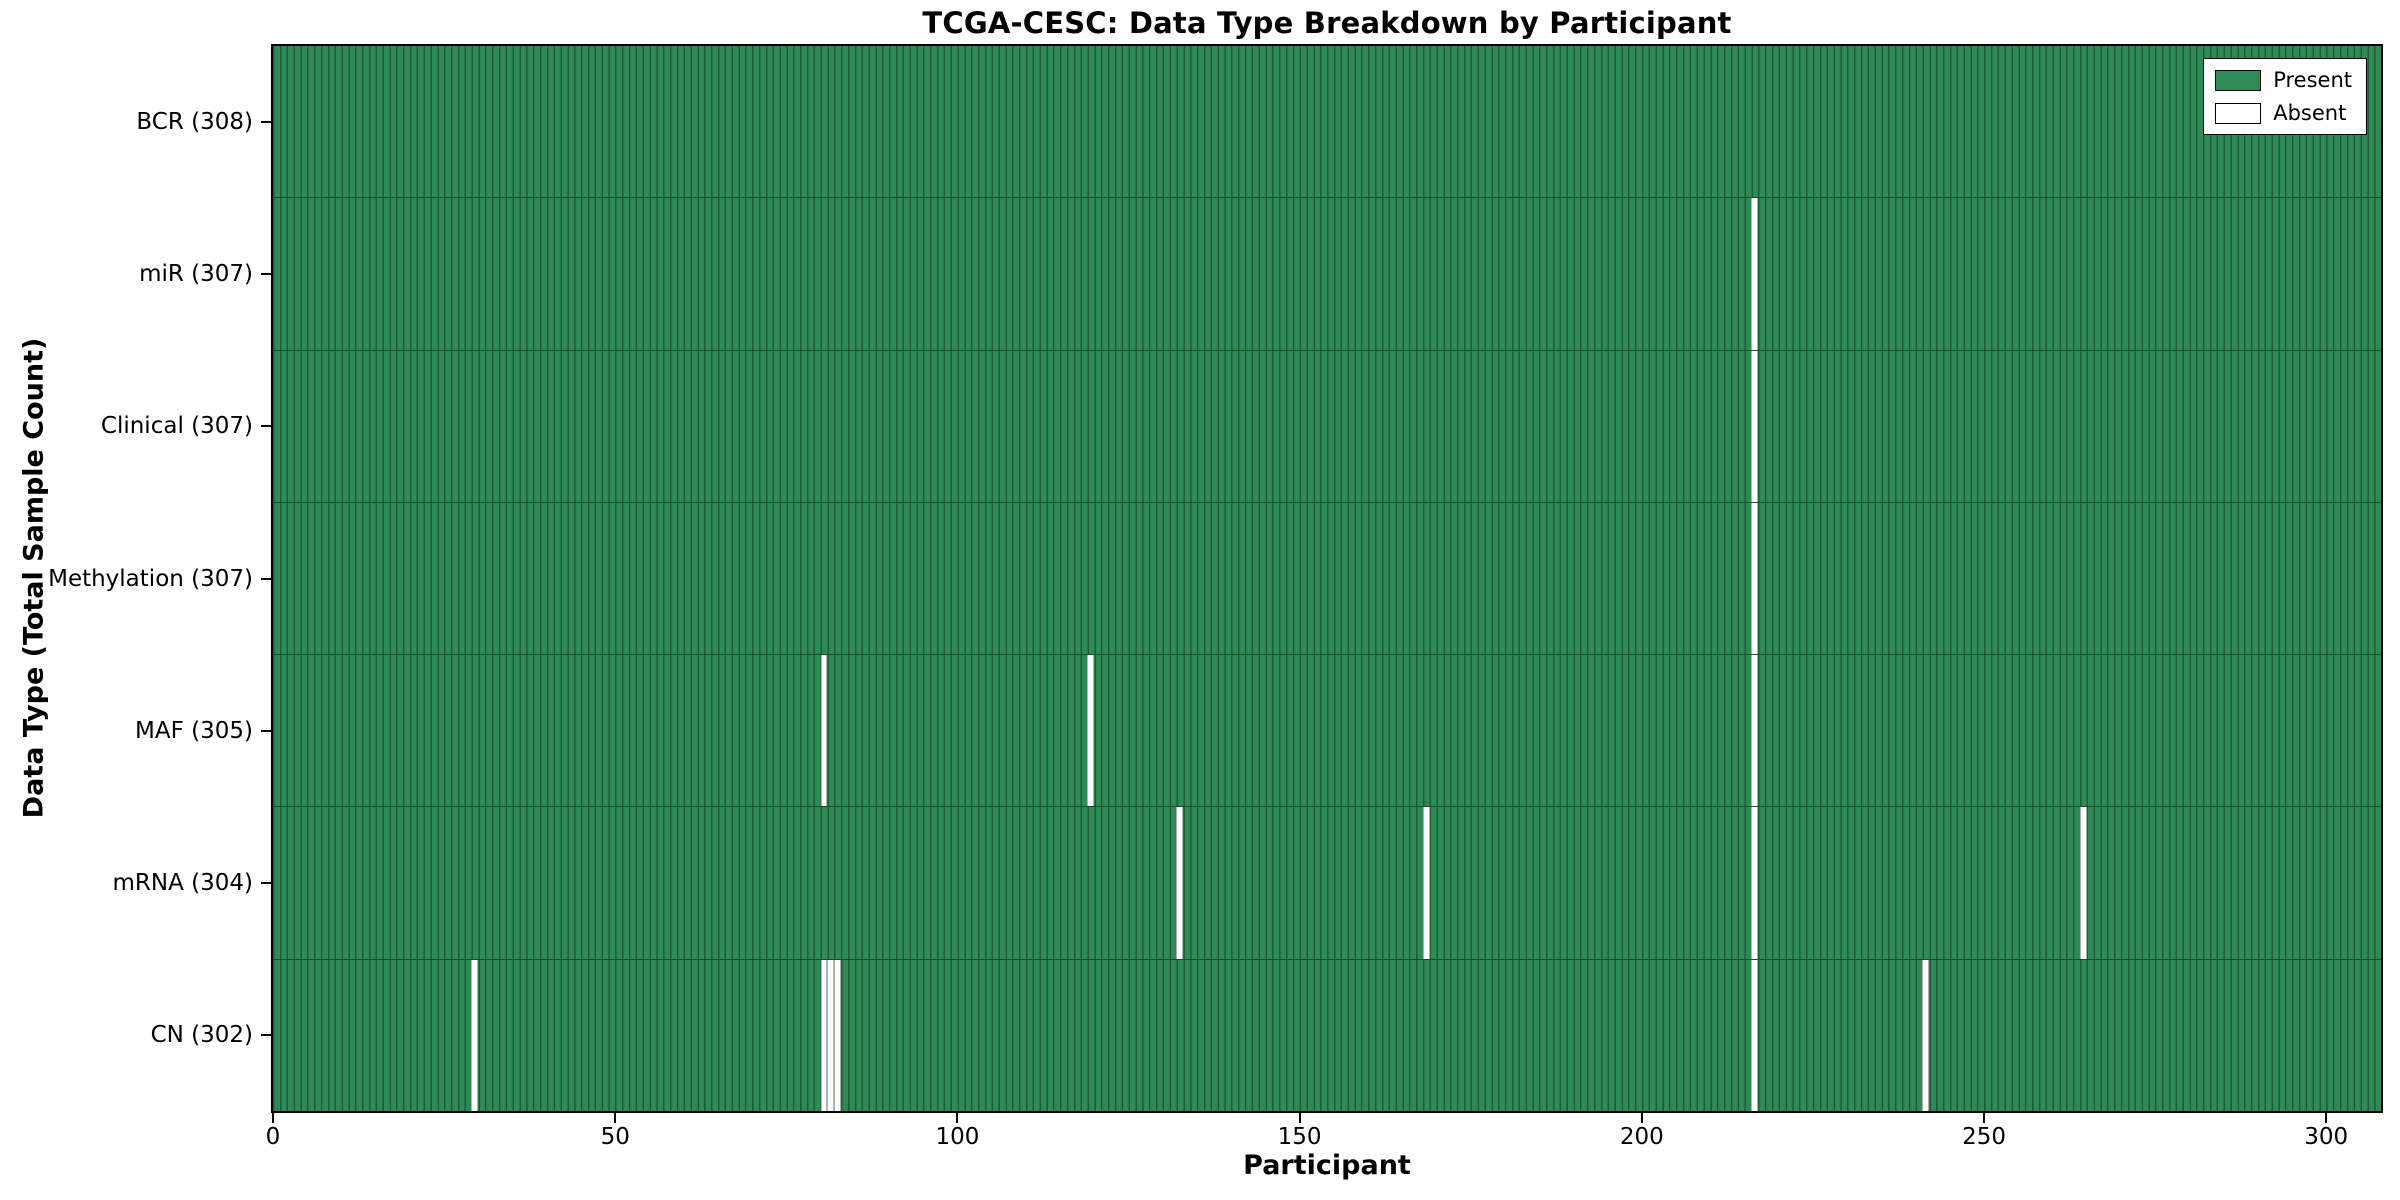 This screenshot has width=2400, height=1200. What do you see at coordinates (1327, 1165) in the screenshot?
I see `x-axis-label: Participant` at bounding box center [1327, 1165].